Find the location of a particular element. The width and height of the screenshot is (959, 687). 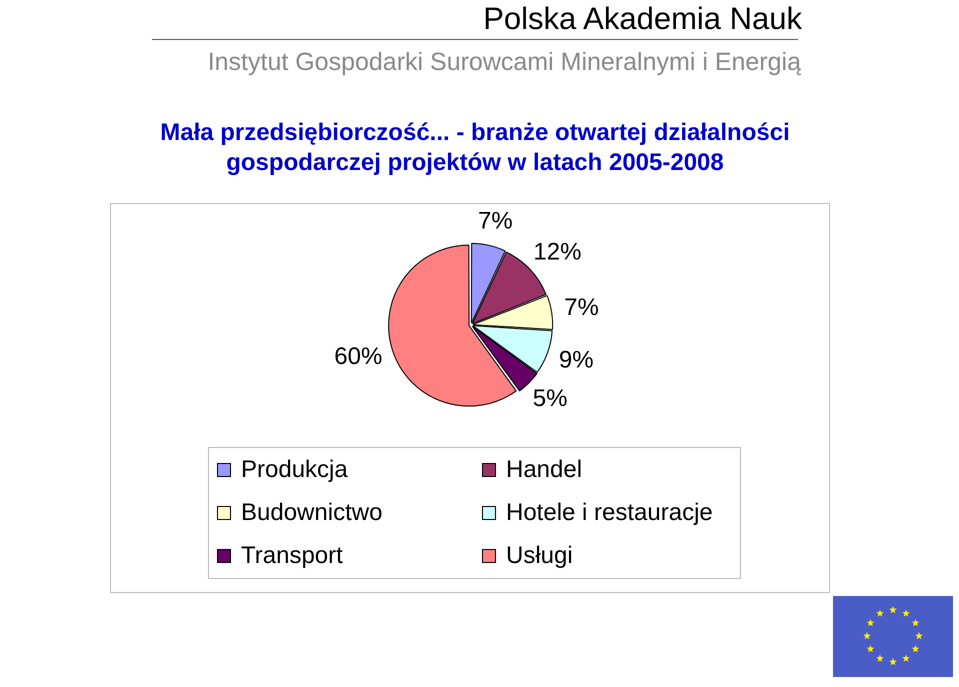

text: Instytut Gospodarki Surowcami Mineralnymi i Energią is located at coordinates (504, 62).